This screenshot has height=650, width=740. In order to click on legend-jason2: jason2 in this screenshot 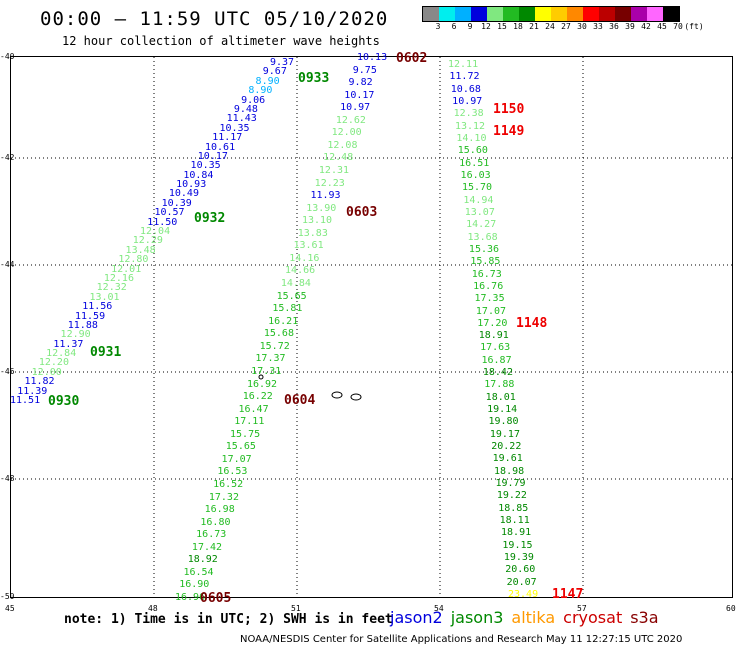, I will do `click(416, 617)`.